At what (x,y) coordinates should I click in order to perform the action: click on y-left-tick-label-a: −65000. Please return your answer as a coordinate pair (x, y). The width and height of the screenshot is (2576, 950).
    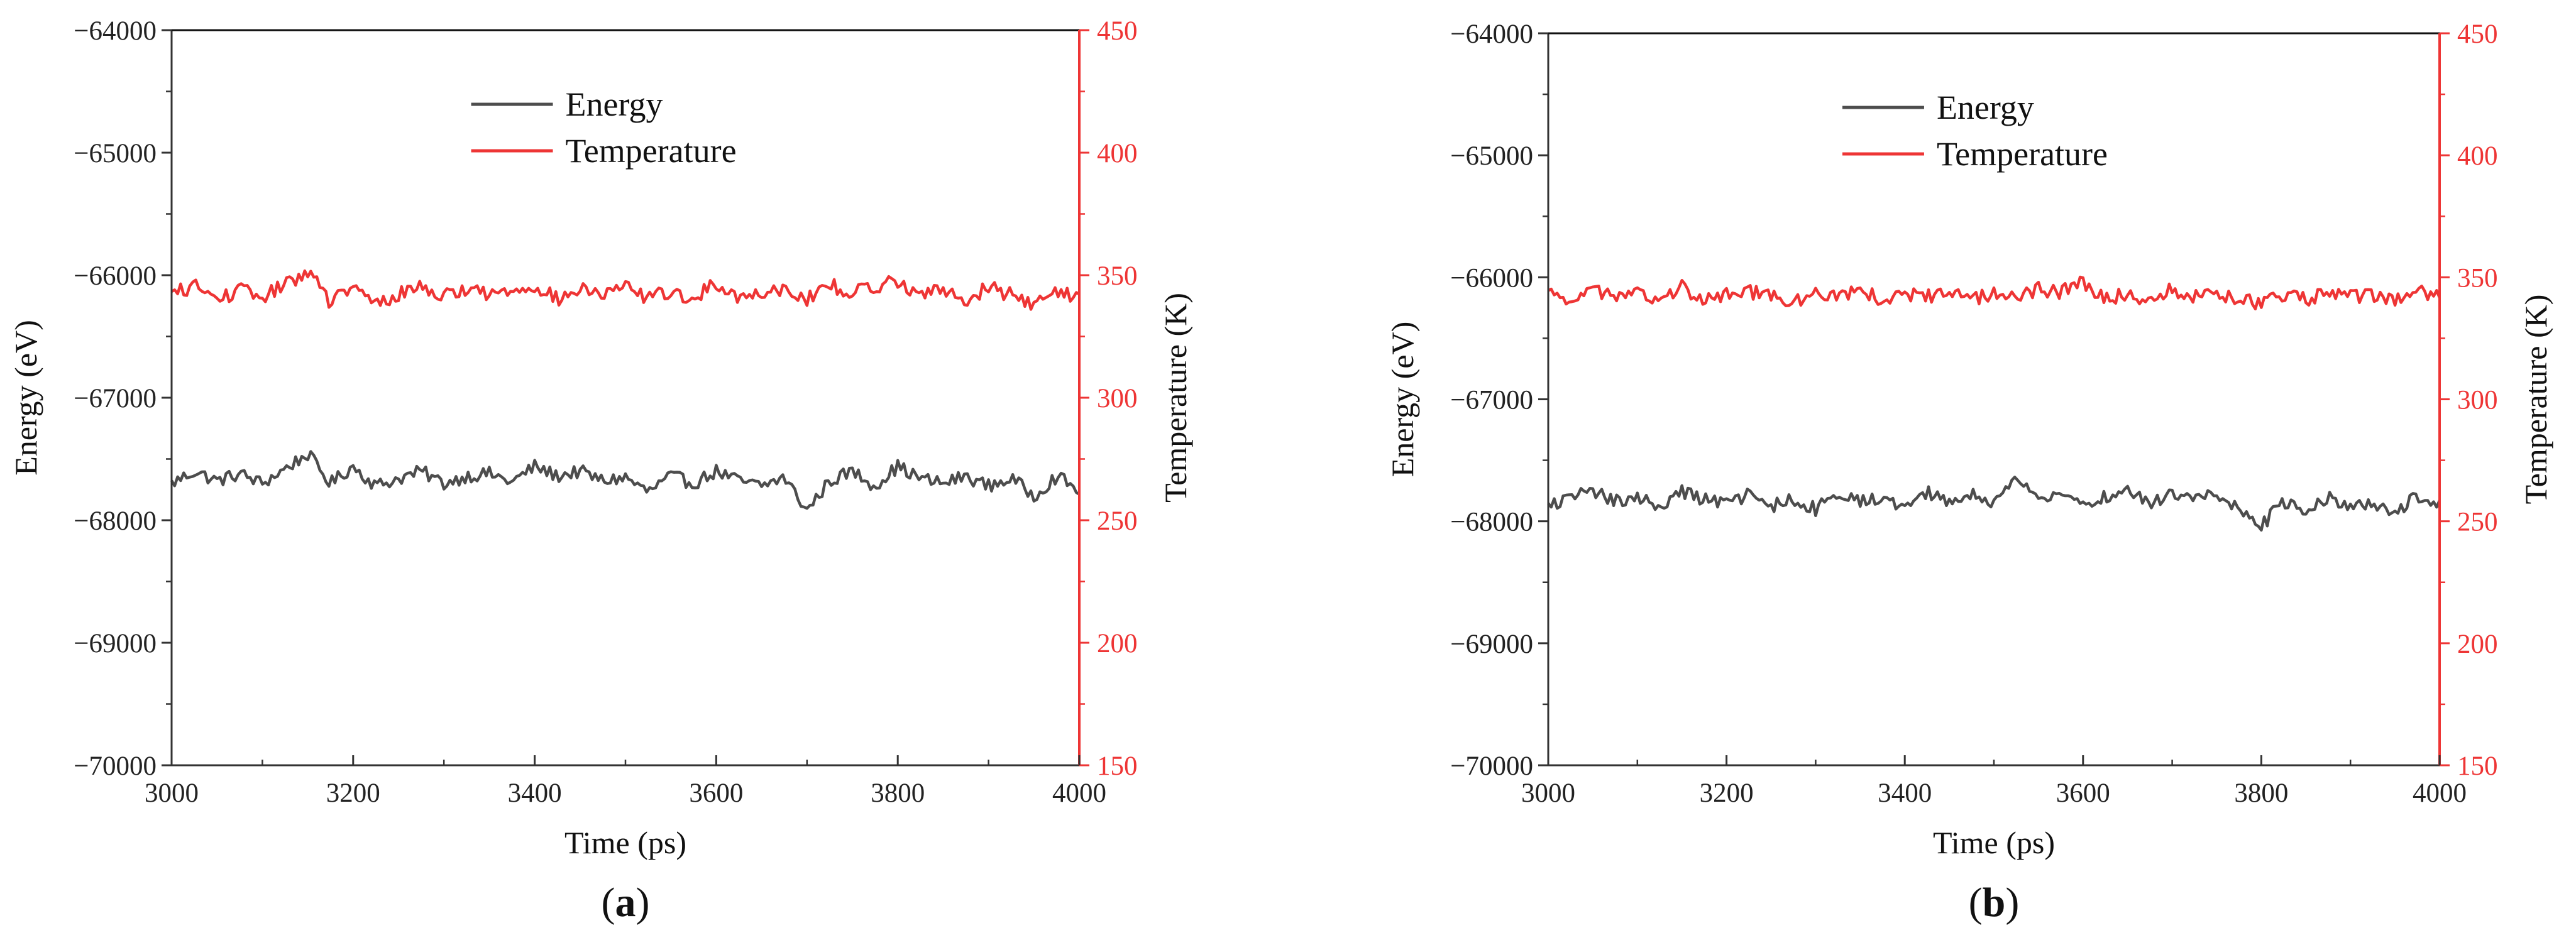
    Looking at the image, I should click on (116, 153).